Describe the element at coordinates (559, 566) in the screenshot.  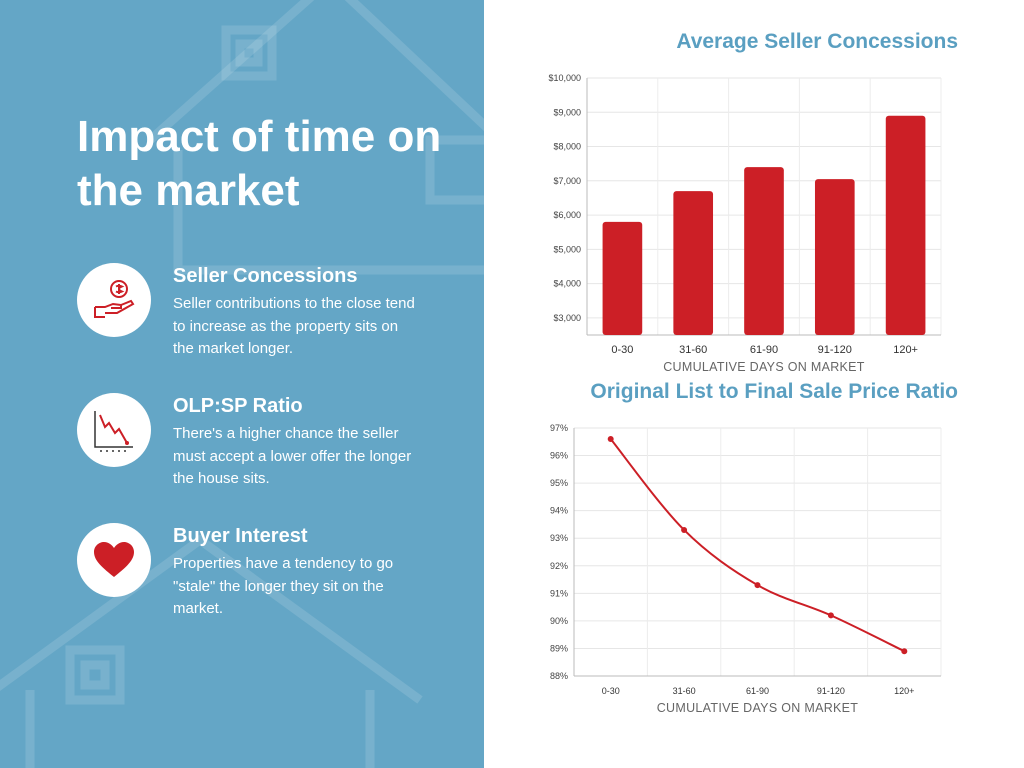
I see `y-tick-label: 92%` at that location.